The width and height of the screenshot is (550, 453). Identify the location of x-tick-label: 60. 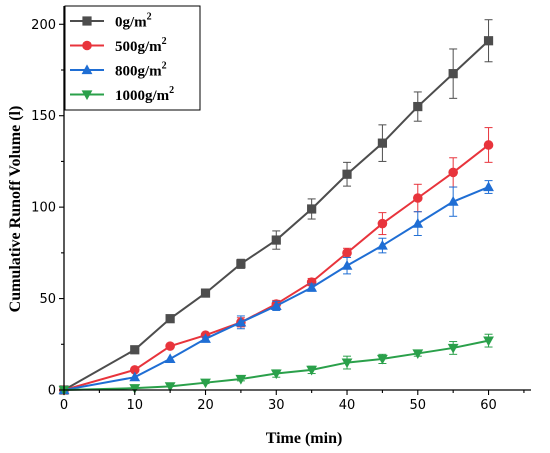
(488, 405).